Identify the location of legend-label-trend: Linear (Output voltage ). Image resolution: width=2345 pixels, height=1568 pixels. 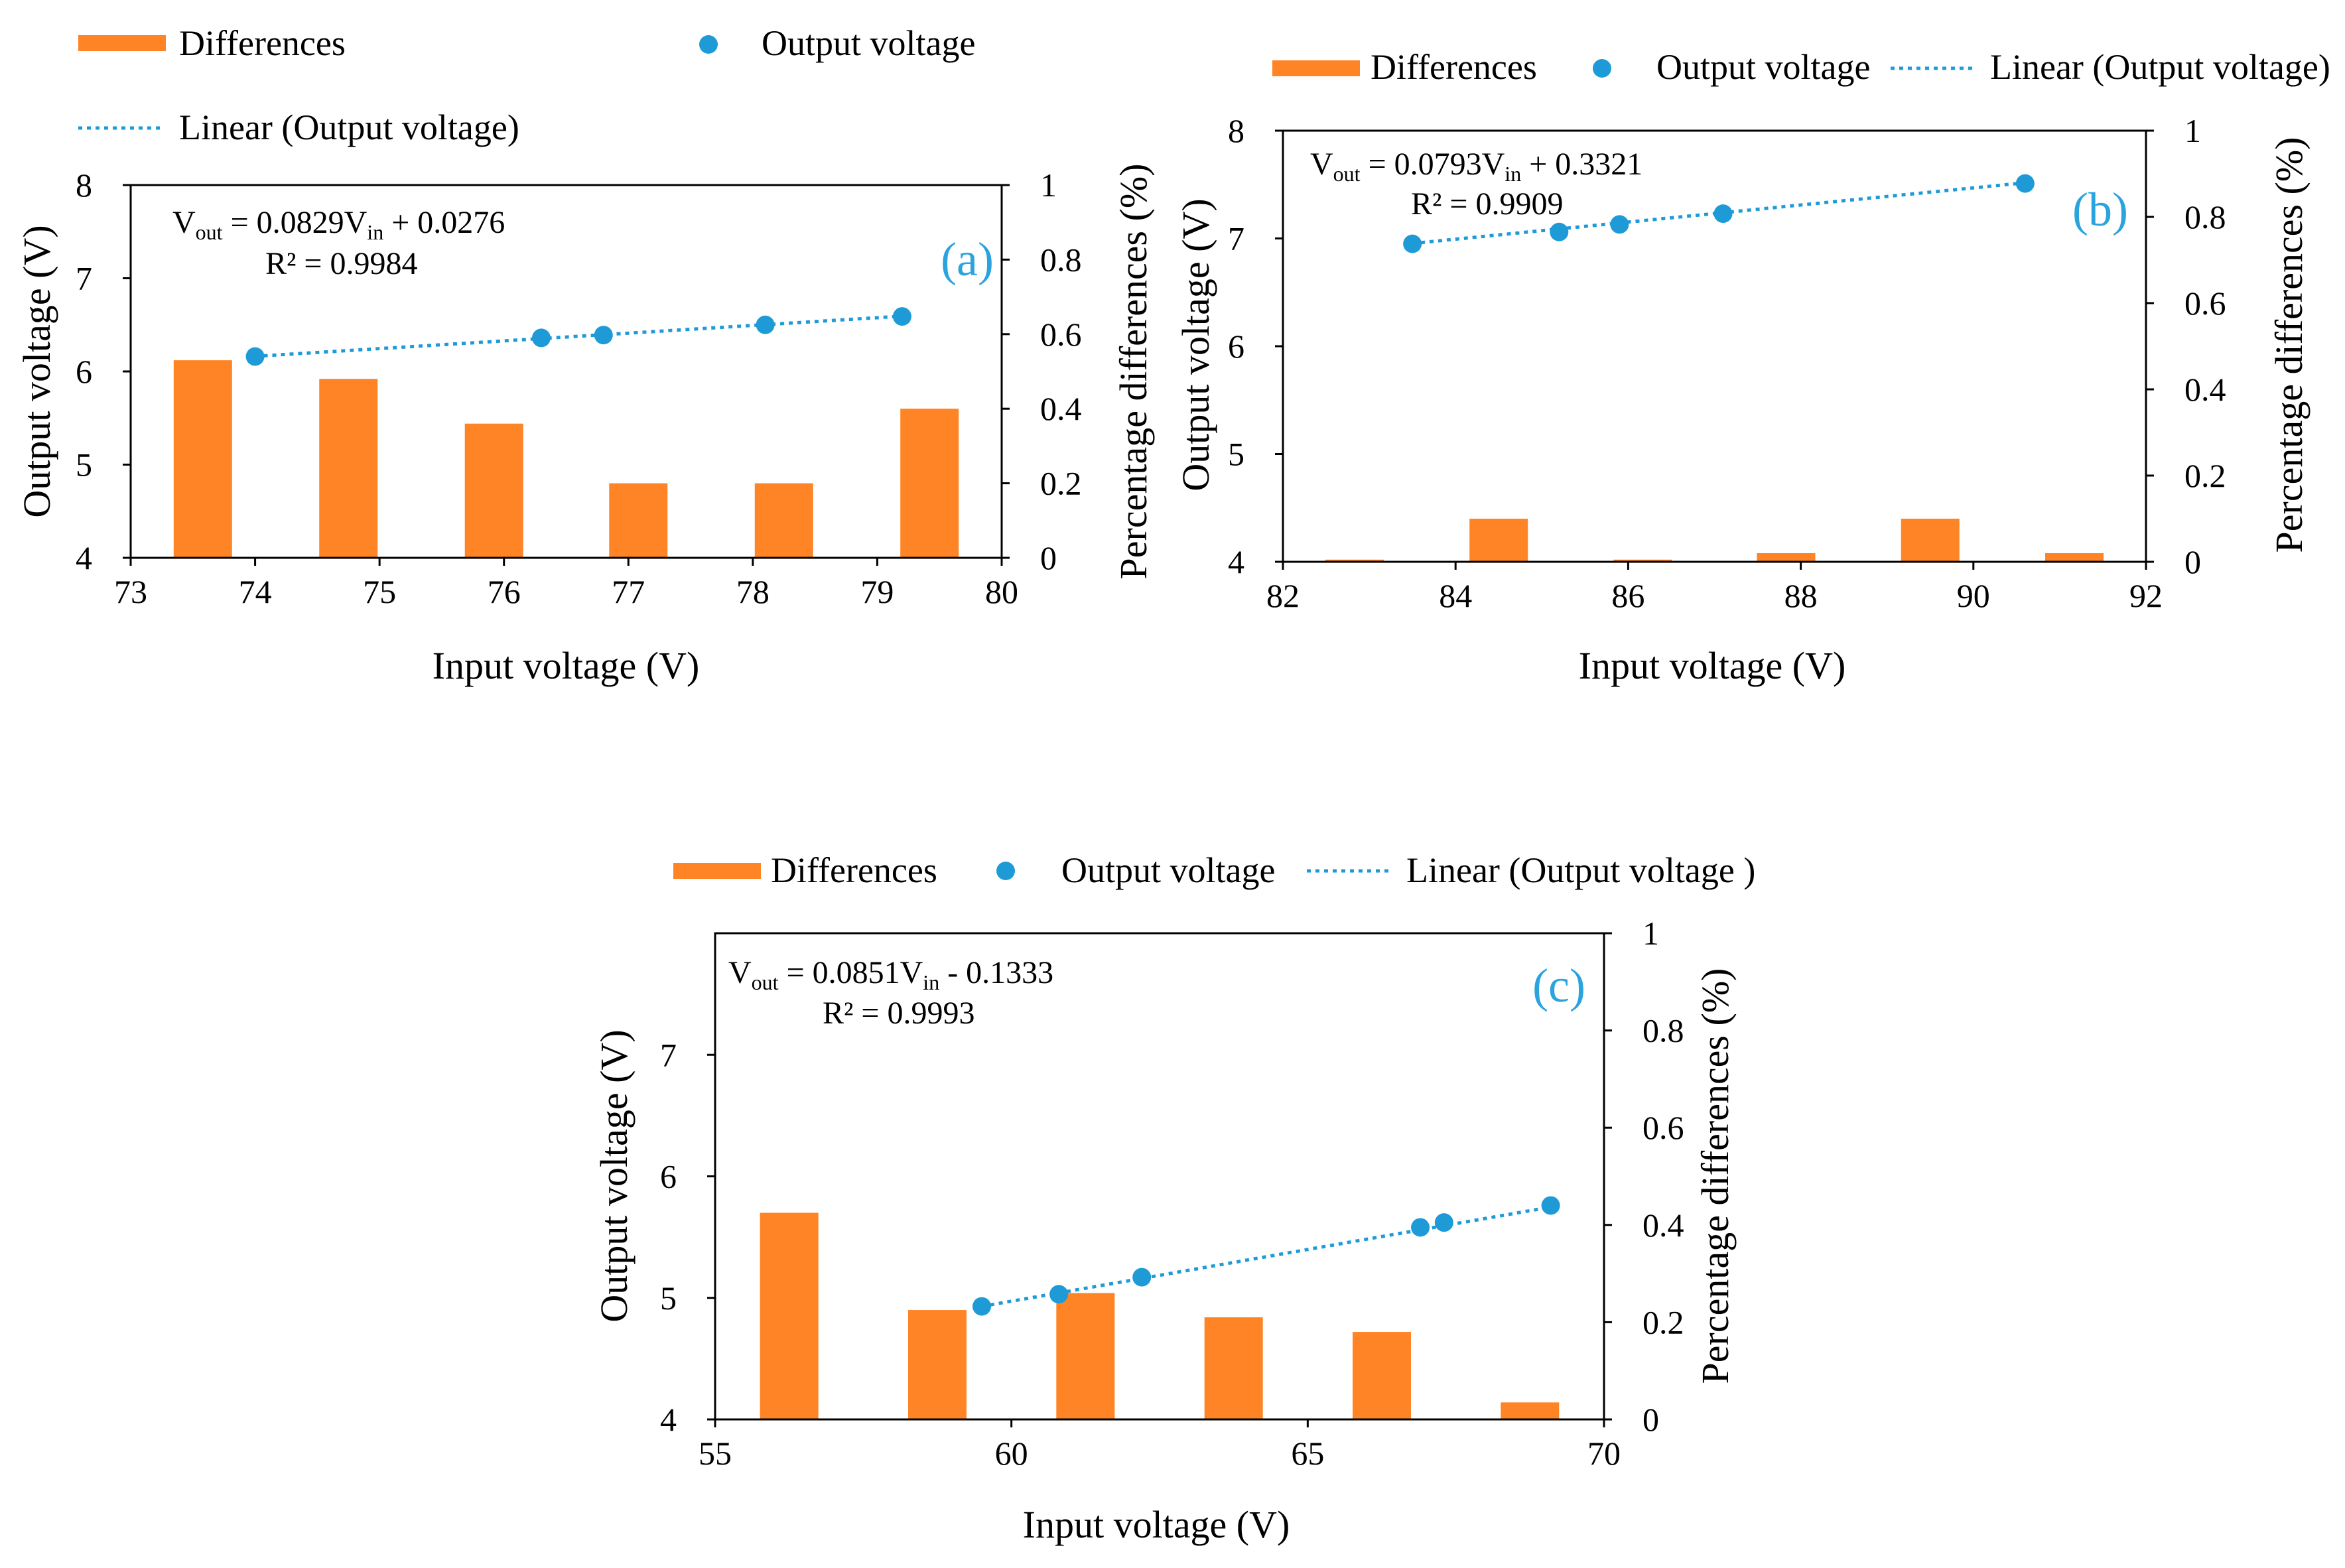
(1580, 870).